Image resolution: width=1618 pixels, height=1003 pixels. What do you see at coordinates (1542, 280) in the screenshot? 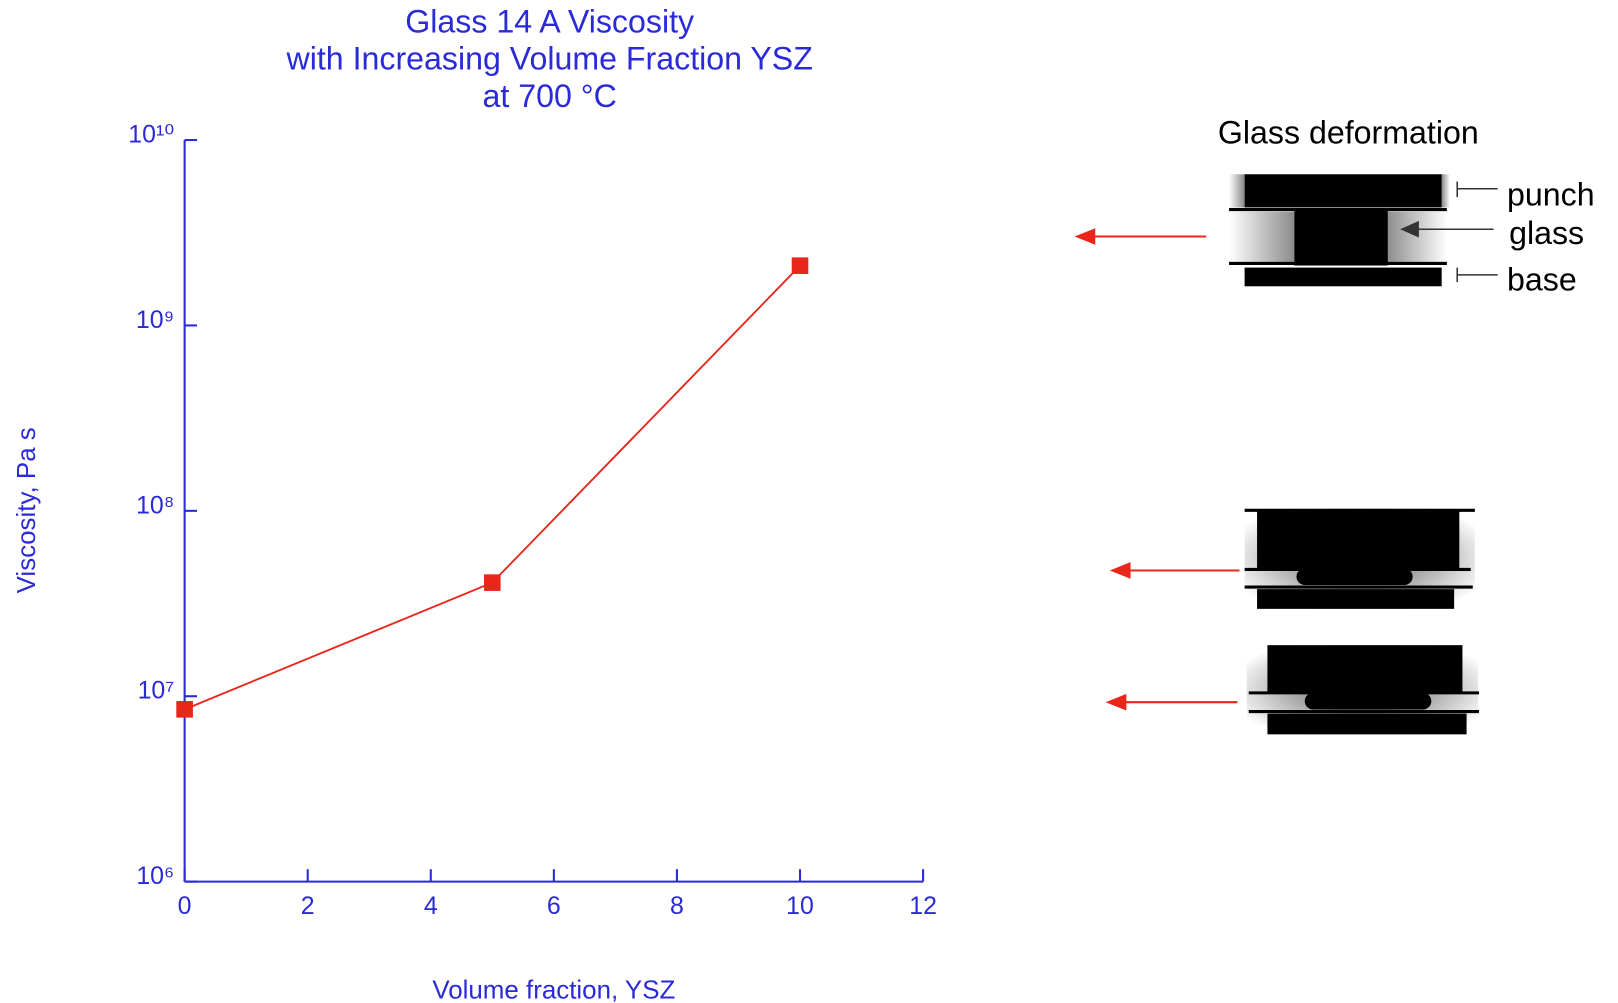
I see `diagram-label: base` at bounding box center [1542, 280].